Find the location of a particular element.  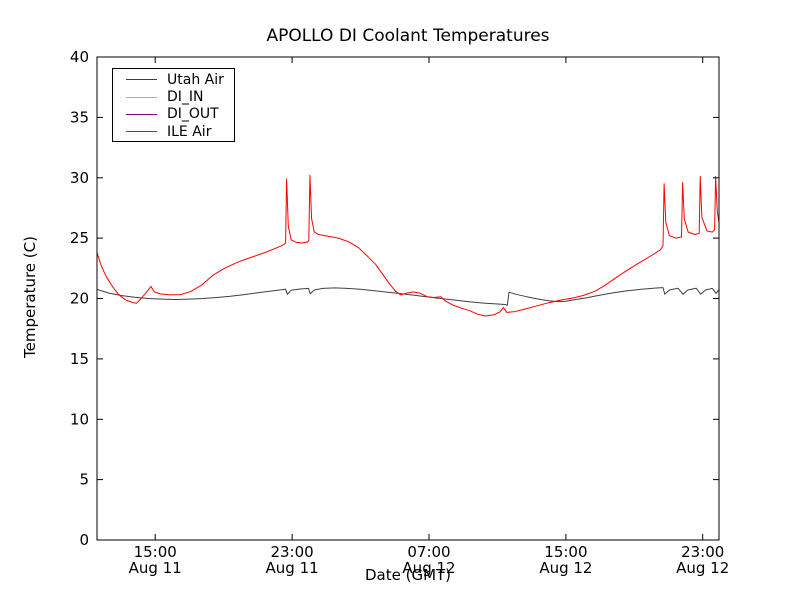

y-tick-label: 0 is located at coordinates (84, 540).